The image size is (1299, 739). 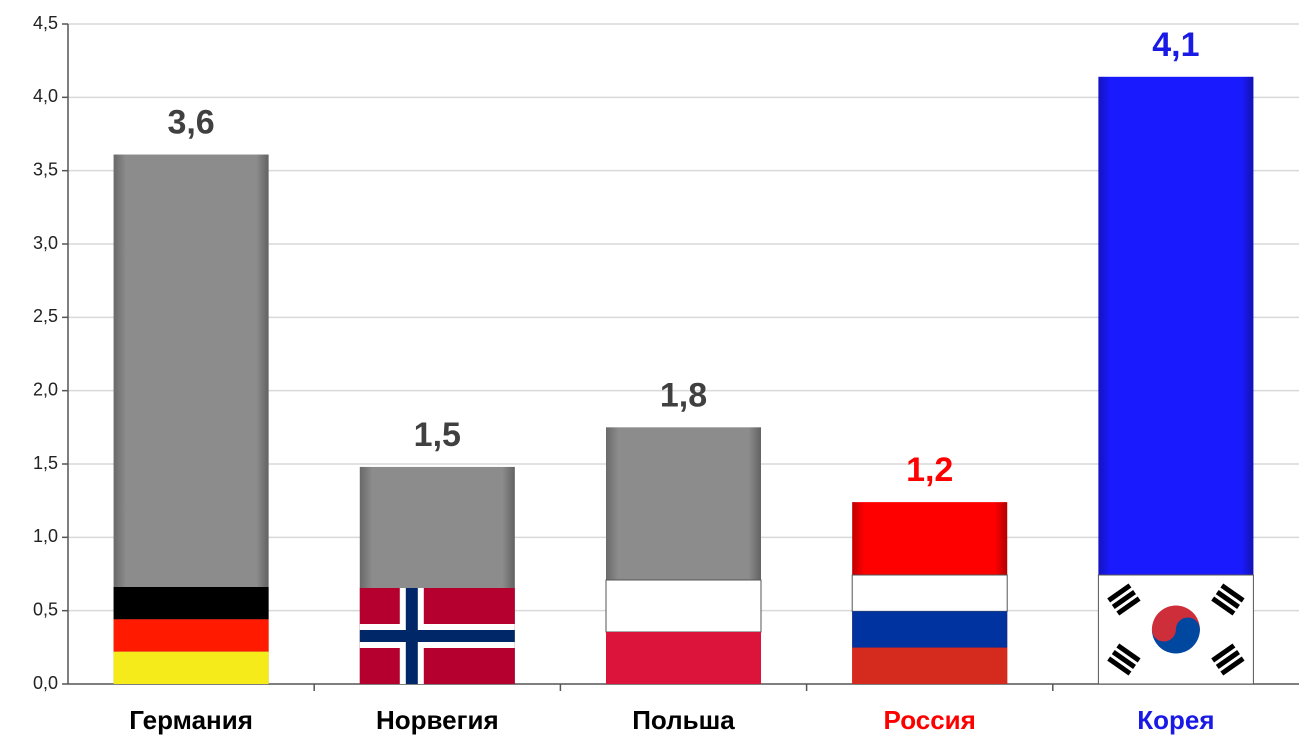 What do you see at coordinates (191, 720) in the screenshot?
I see `x-tick-label: Германия` at bounding box center [191, 720].